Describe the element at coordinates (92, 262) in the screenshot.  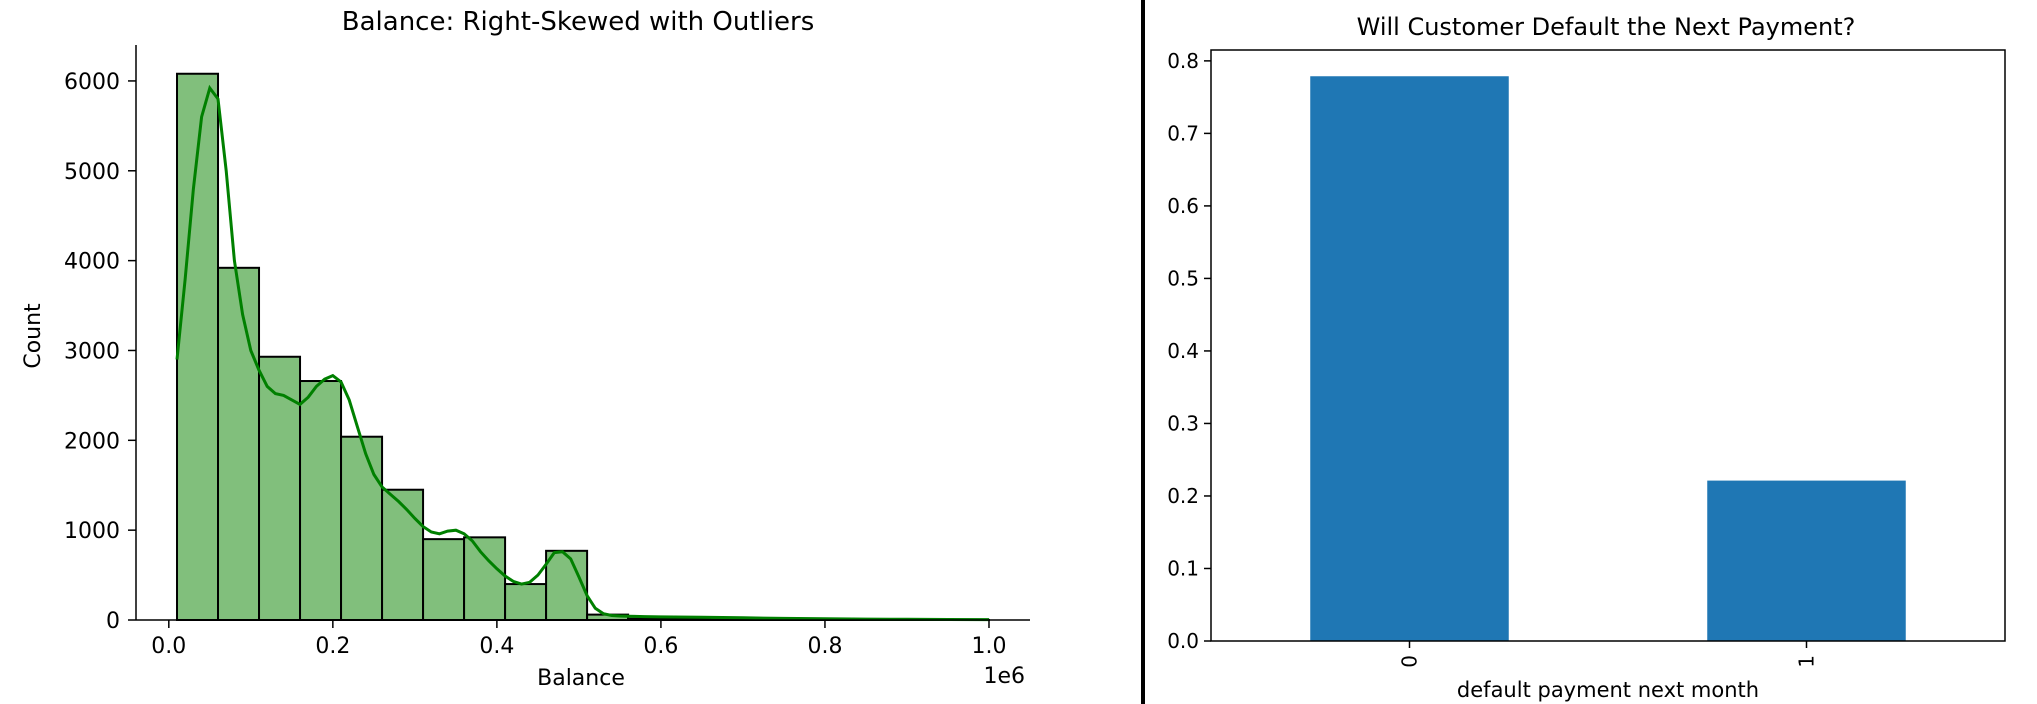
I see `histogram-y-tick-label: 4000` at that location.